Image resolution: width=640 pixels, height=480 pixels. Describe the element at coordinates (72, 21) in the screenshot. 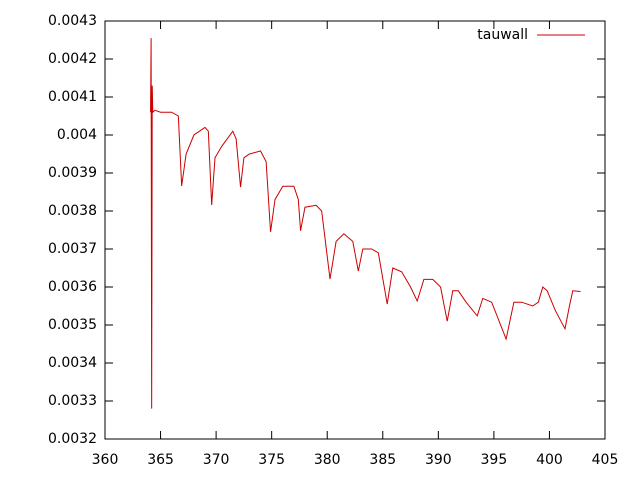

I see `y-tick-label: 0.0043` at that location.